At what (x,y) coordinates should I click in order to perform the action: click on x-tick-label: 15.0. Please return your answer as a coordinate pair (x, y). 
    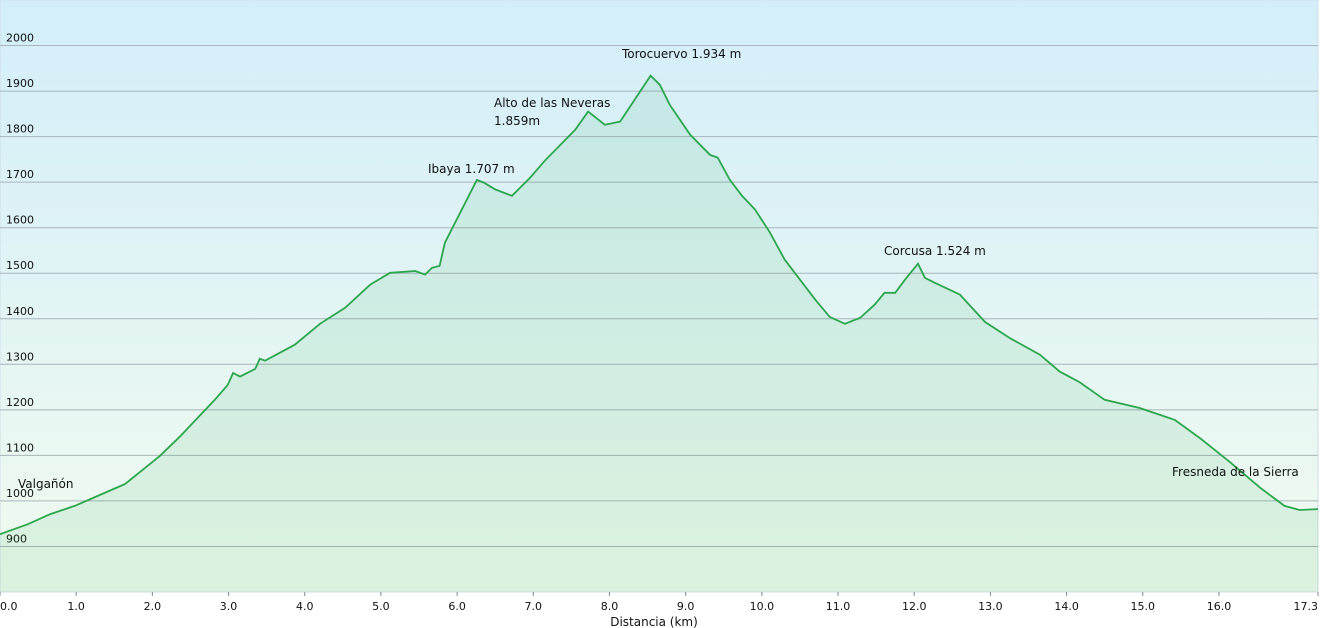
    Looking at the image, I should click on (1143, 606).